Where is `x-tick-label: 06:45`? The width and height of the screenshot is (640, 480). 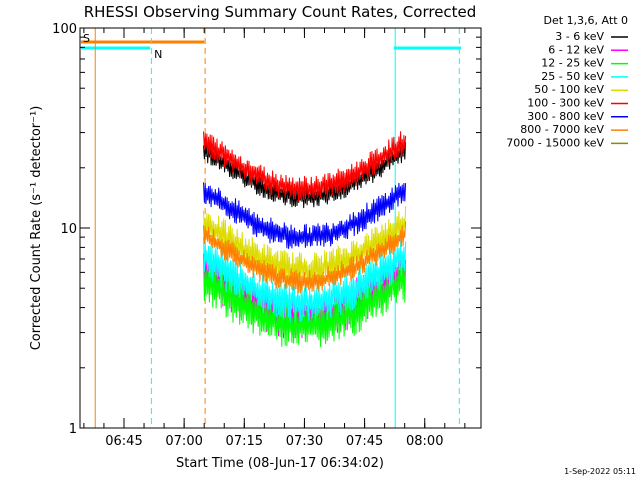
x-tick-label: 06:45 is located at coordinates (123, 441).